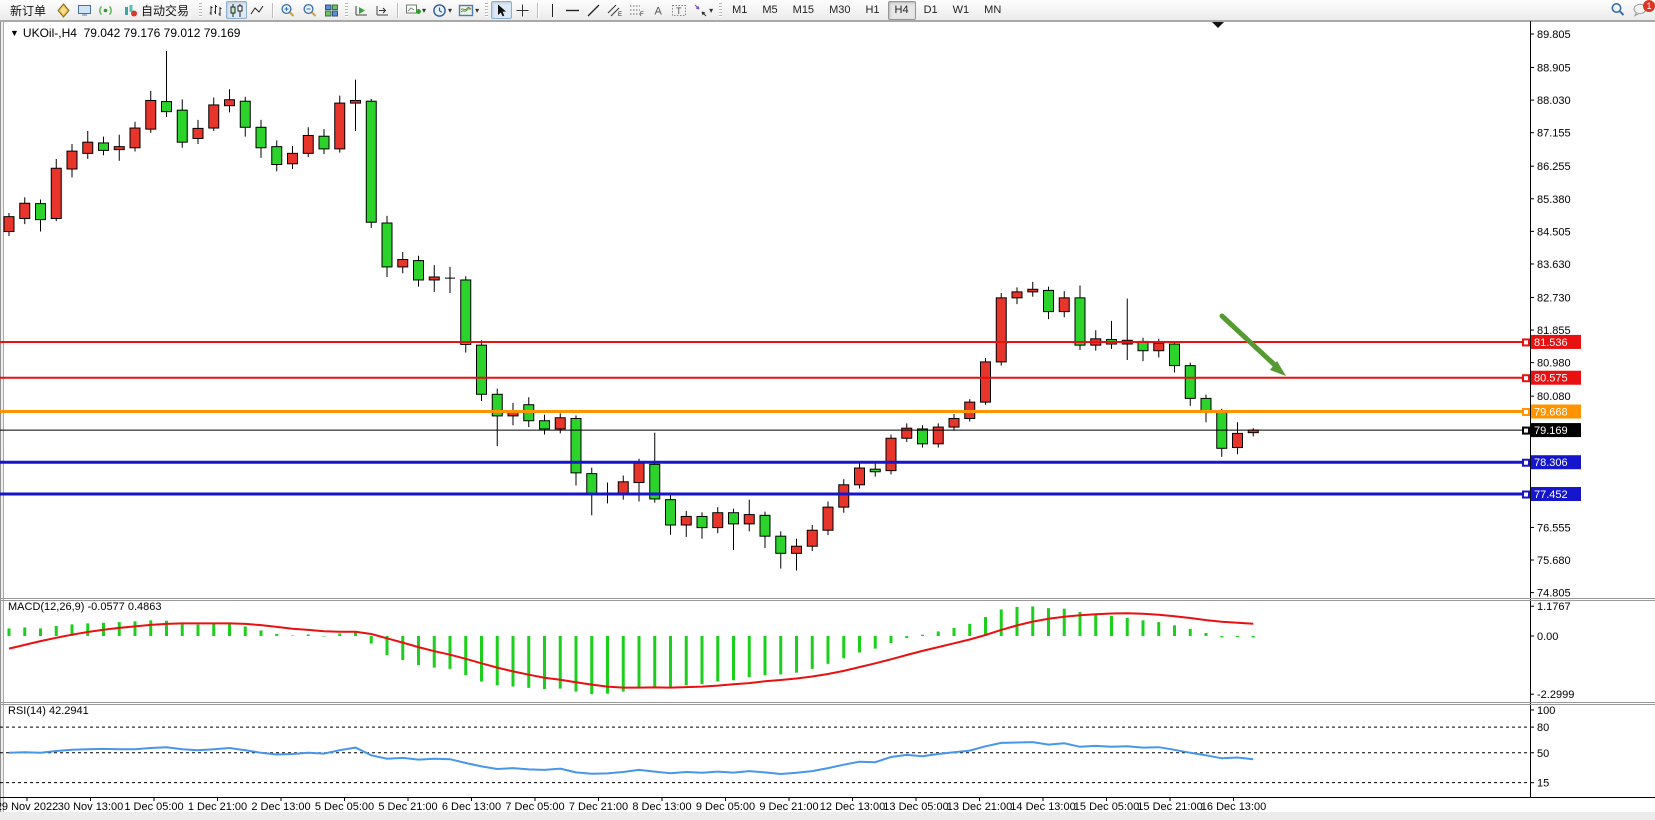 Image resolution: width=1655 pixels, height=820 pixels. I want to click on svg-text: 75.680, so click(1554, 561).